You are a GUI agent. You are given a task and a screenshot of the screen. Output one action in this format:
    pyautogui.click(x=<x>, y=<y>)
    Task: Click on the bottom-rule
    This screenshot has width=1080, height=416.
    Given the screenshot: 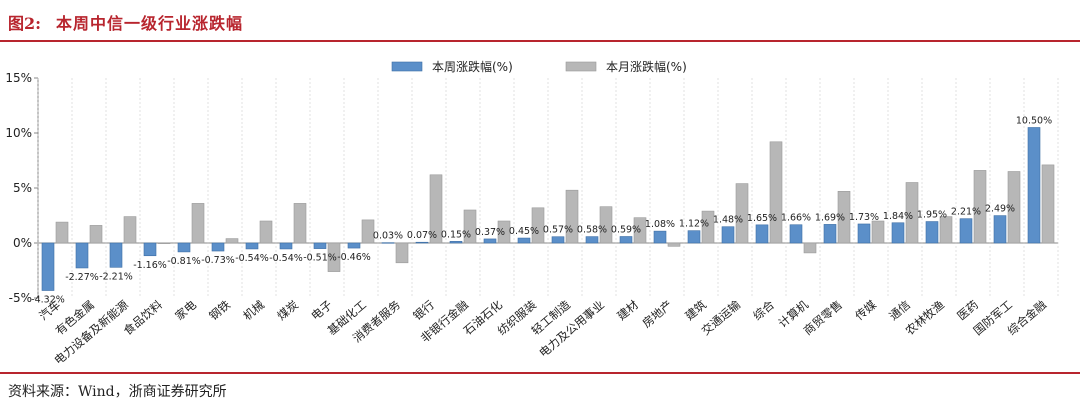 What is the action you would take?
    pyautogui.click(x=540, y=373)
    